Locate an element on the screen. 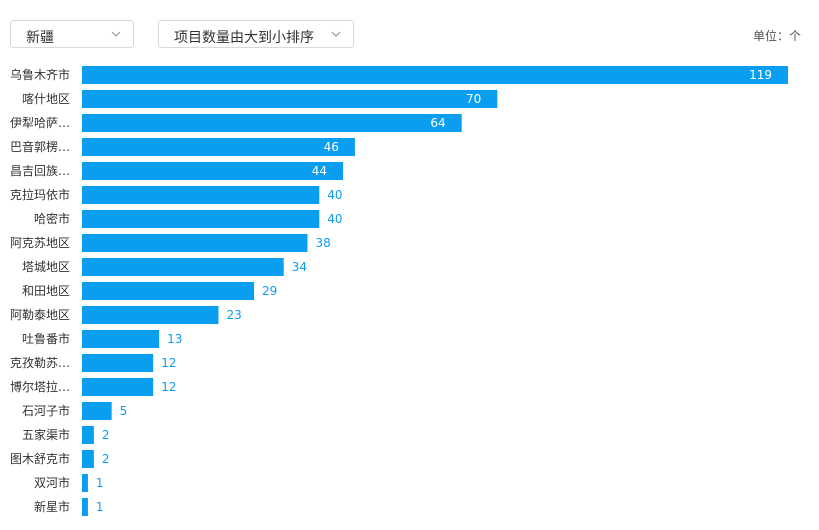 This screenshot has height=530, width=819. category-label: 阿勒泰地区 is located at coordinates (40, 315).